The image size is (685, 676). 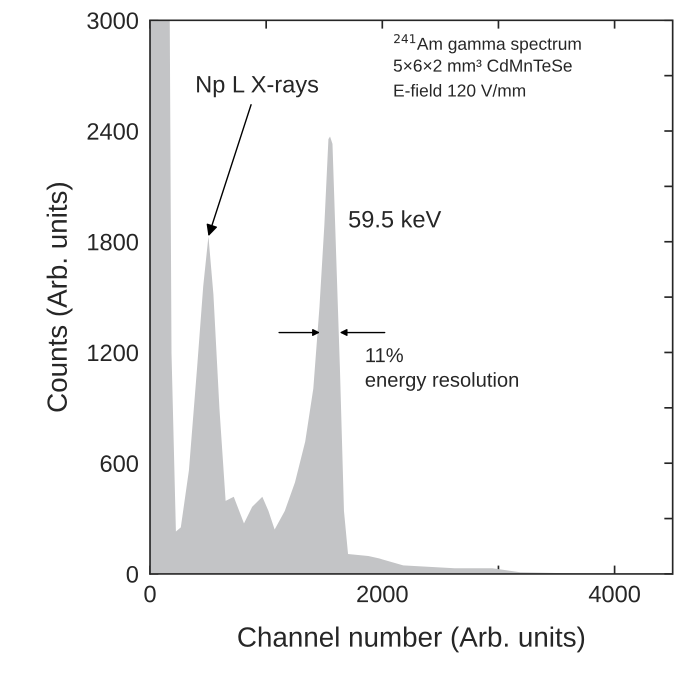 What do you see at coordinates (112, 21) in the screenshot?
I see `y-tick-label: 3000` at bounding box center [112, 21].